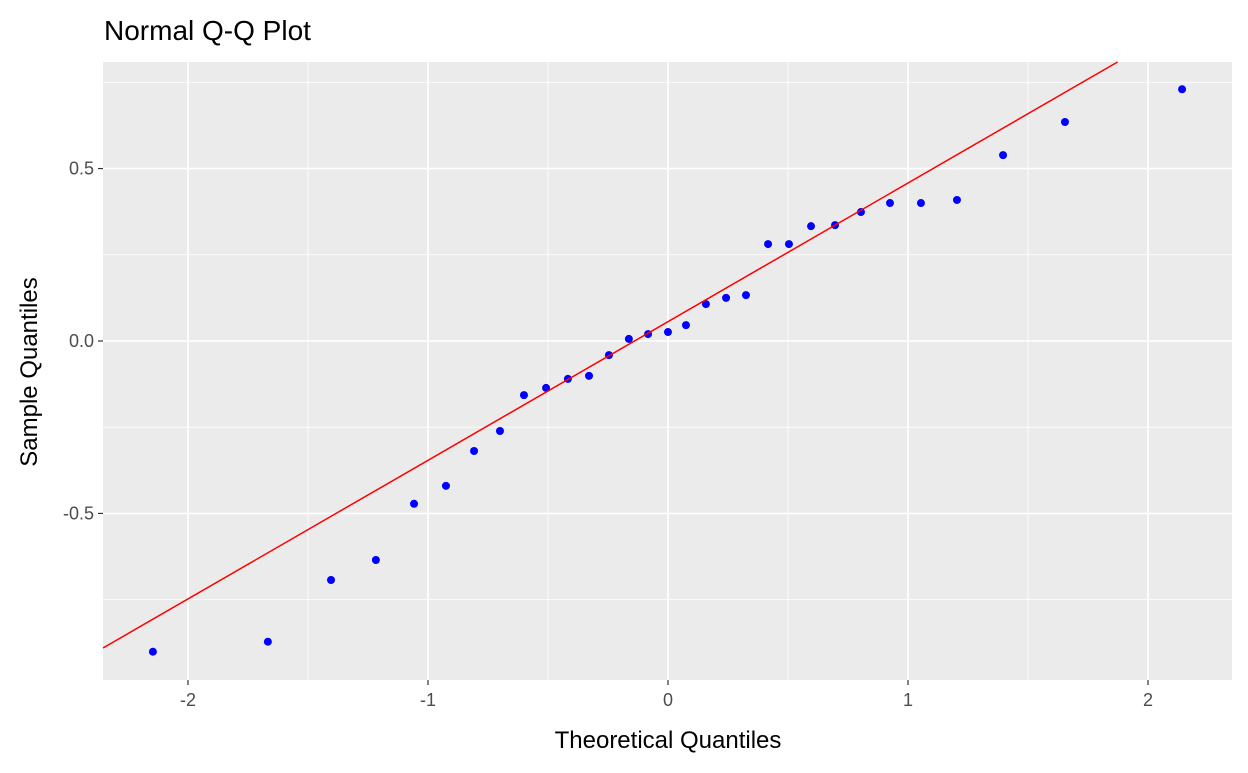  What do you see at coordinates (188, 700) in the screenshot?
I see `x-tick-label: -2` at bounding box center [188, 700].